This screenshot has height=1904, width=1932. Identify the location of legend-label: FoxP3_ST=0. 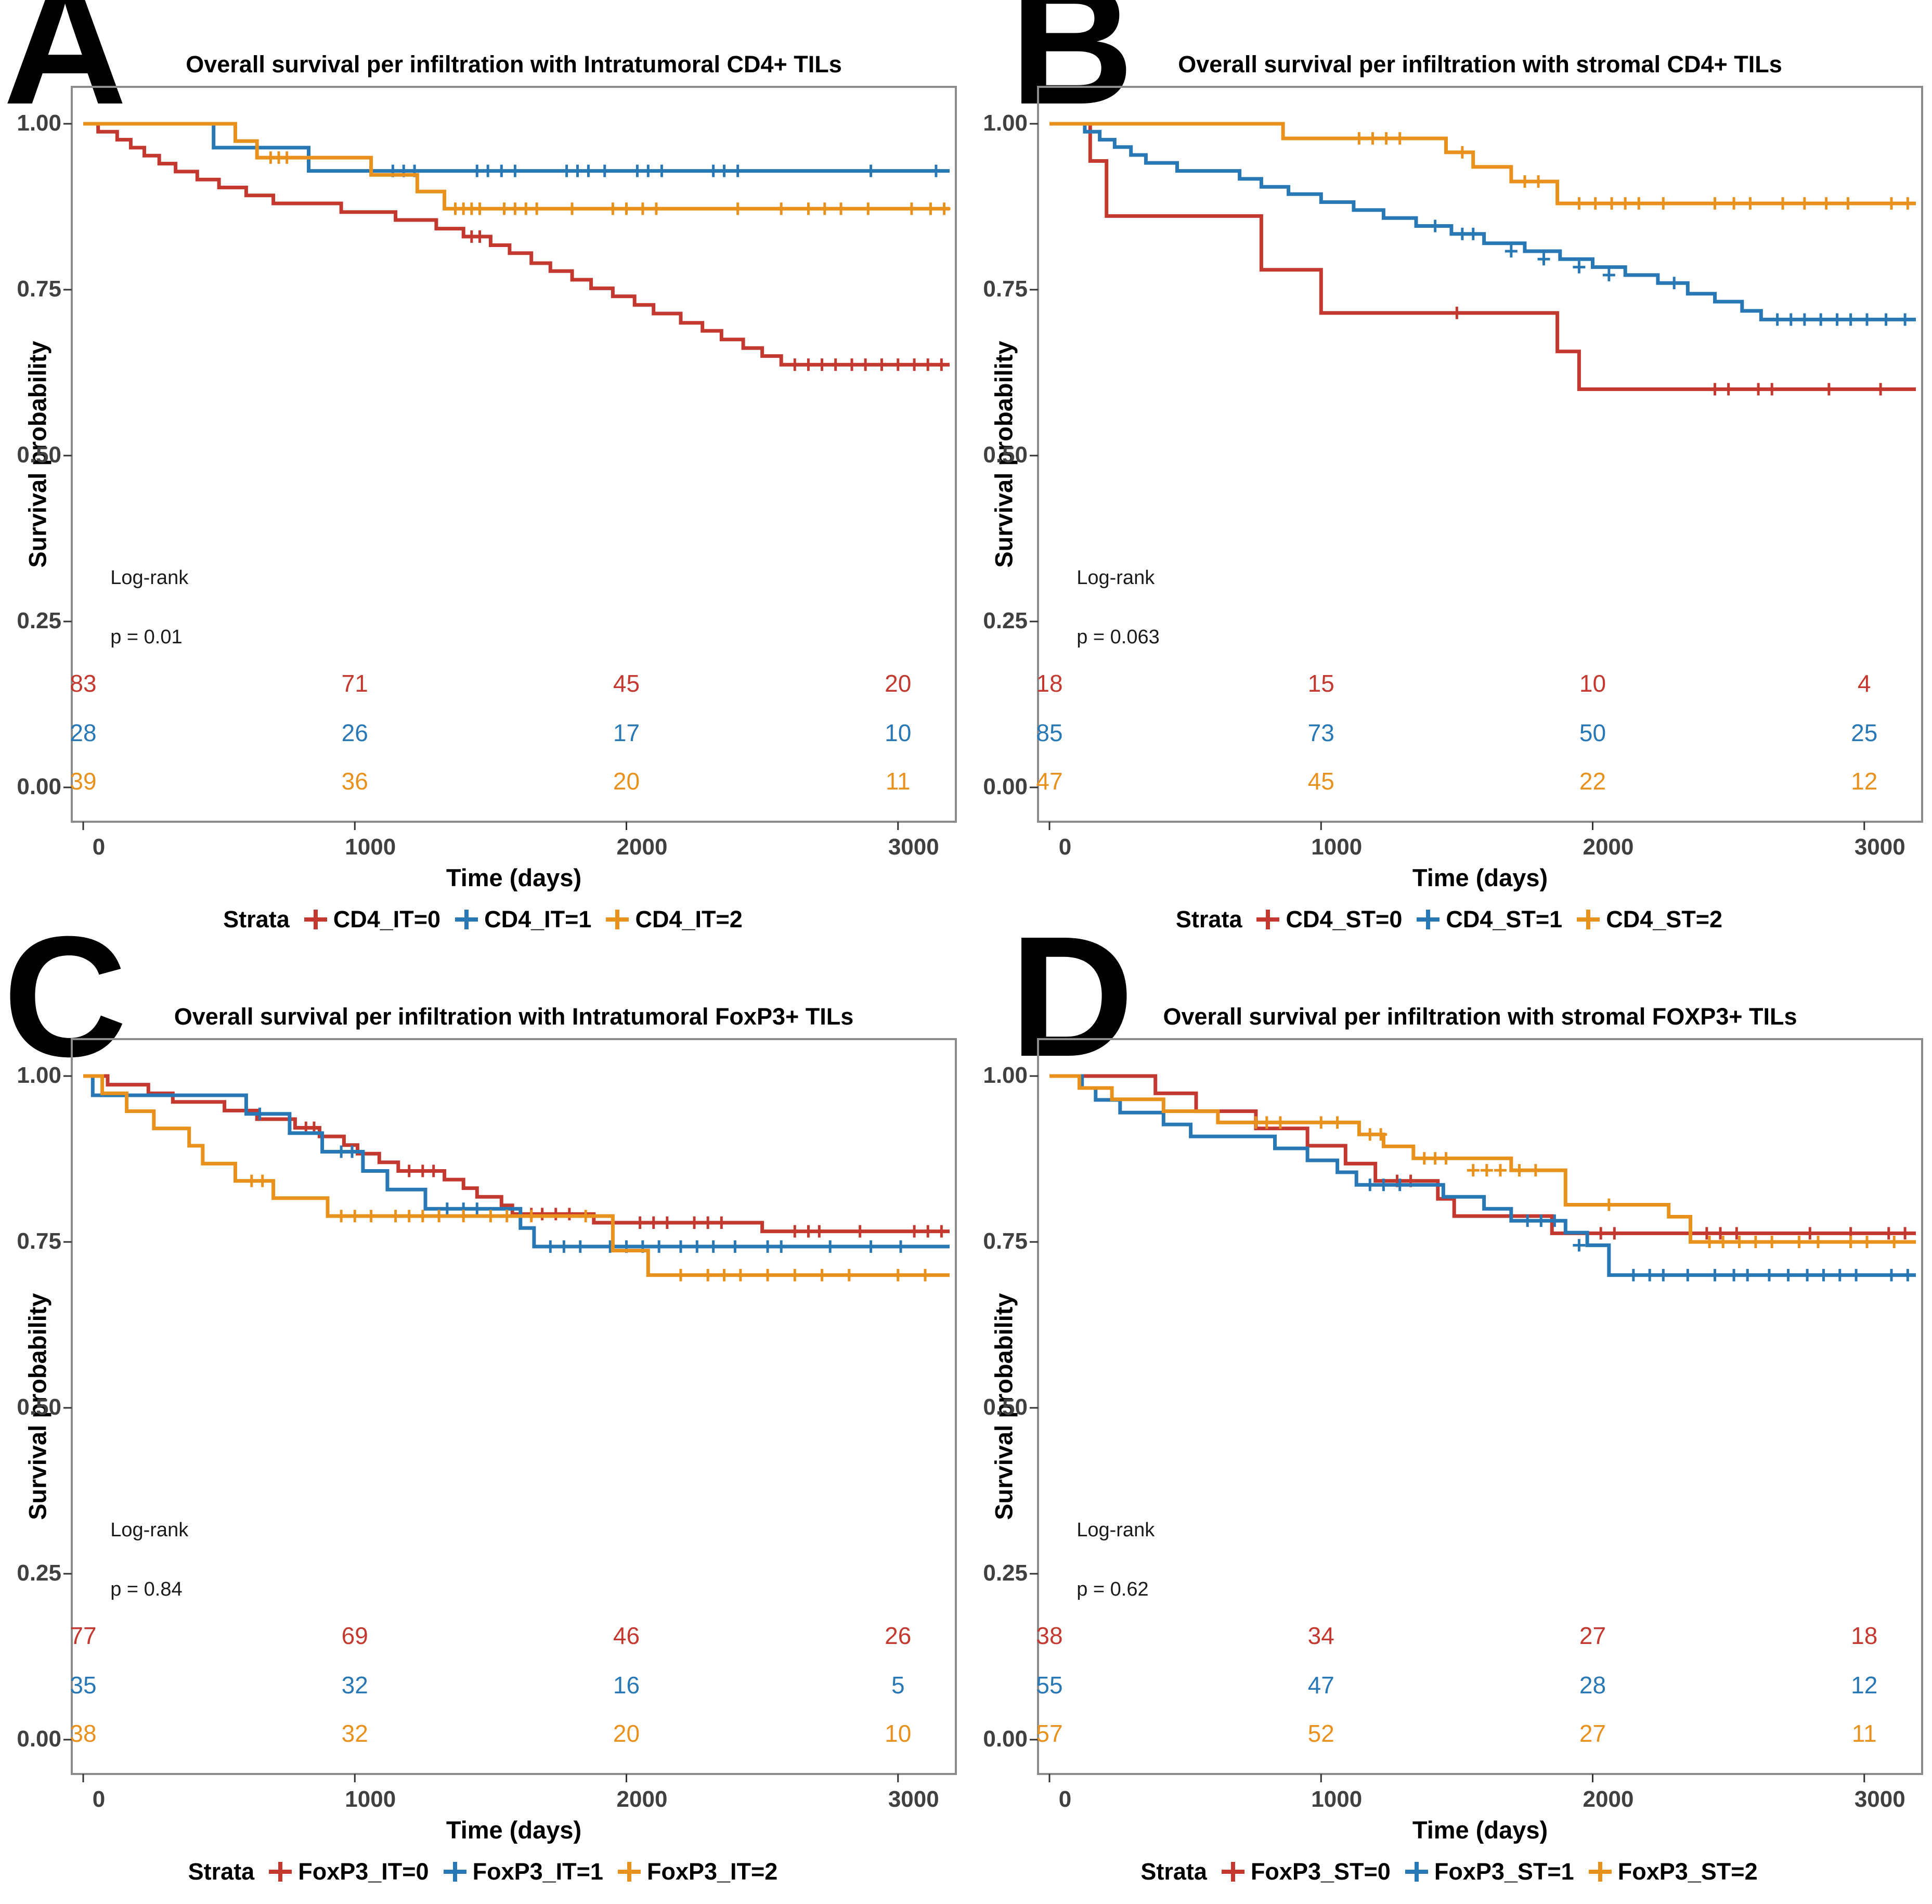
(1320, 1872).